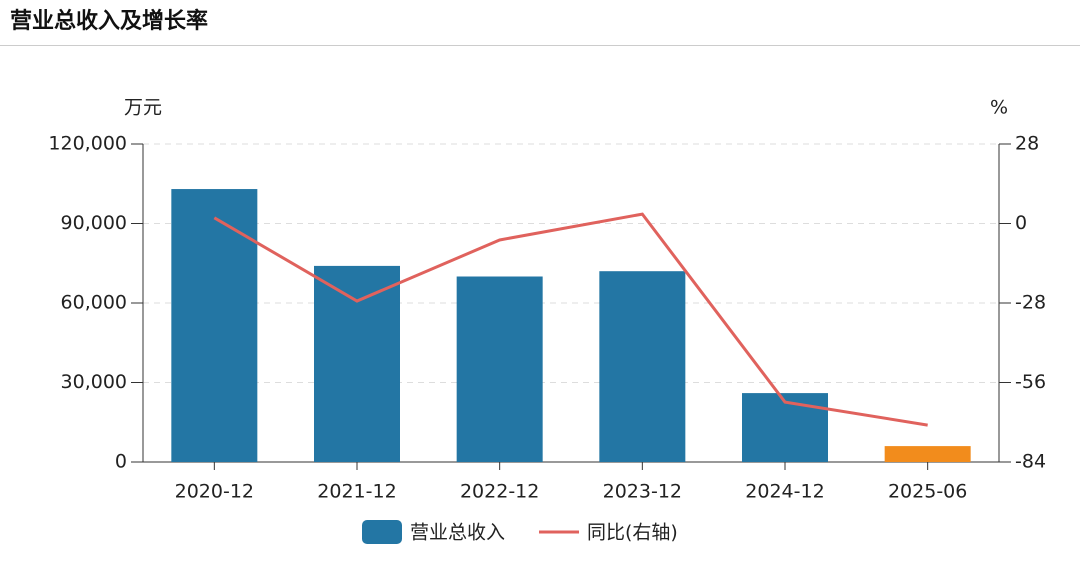  Describe the element at coordinates (457, 533) in the screenshot. I see `legend-label: 营业总收入` at that location.